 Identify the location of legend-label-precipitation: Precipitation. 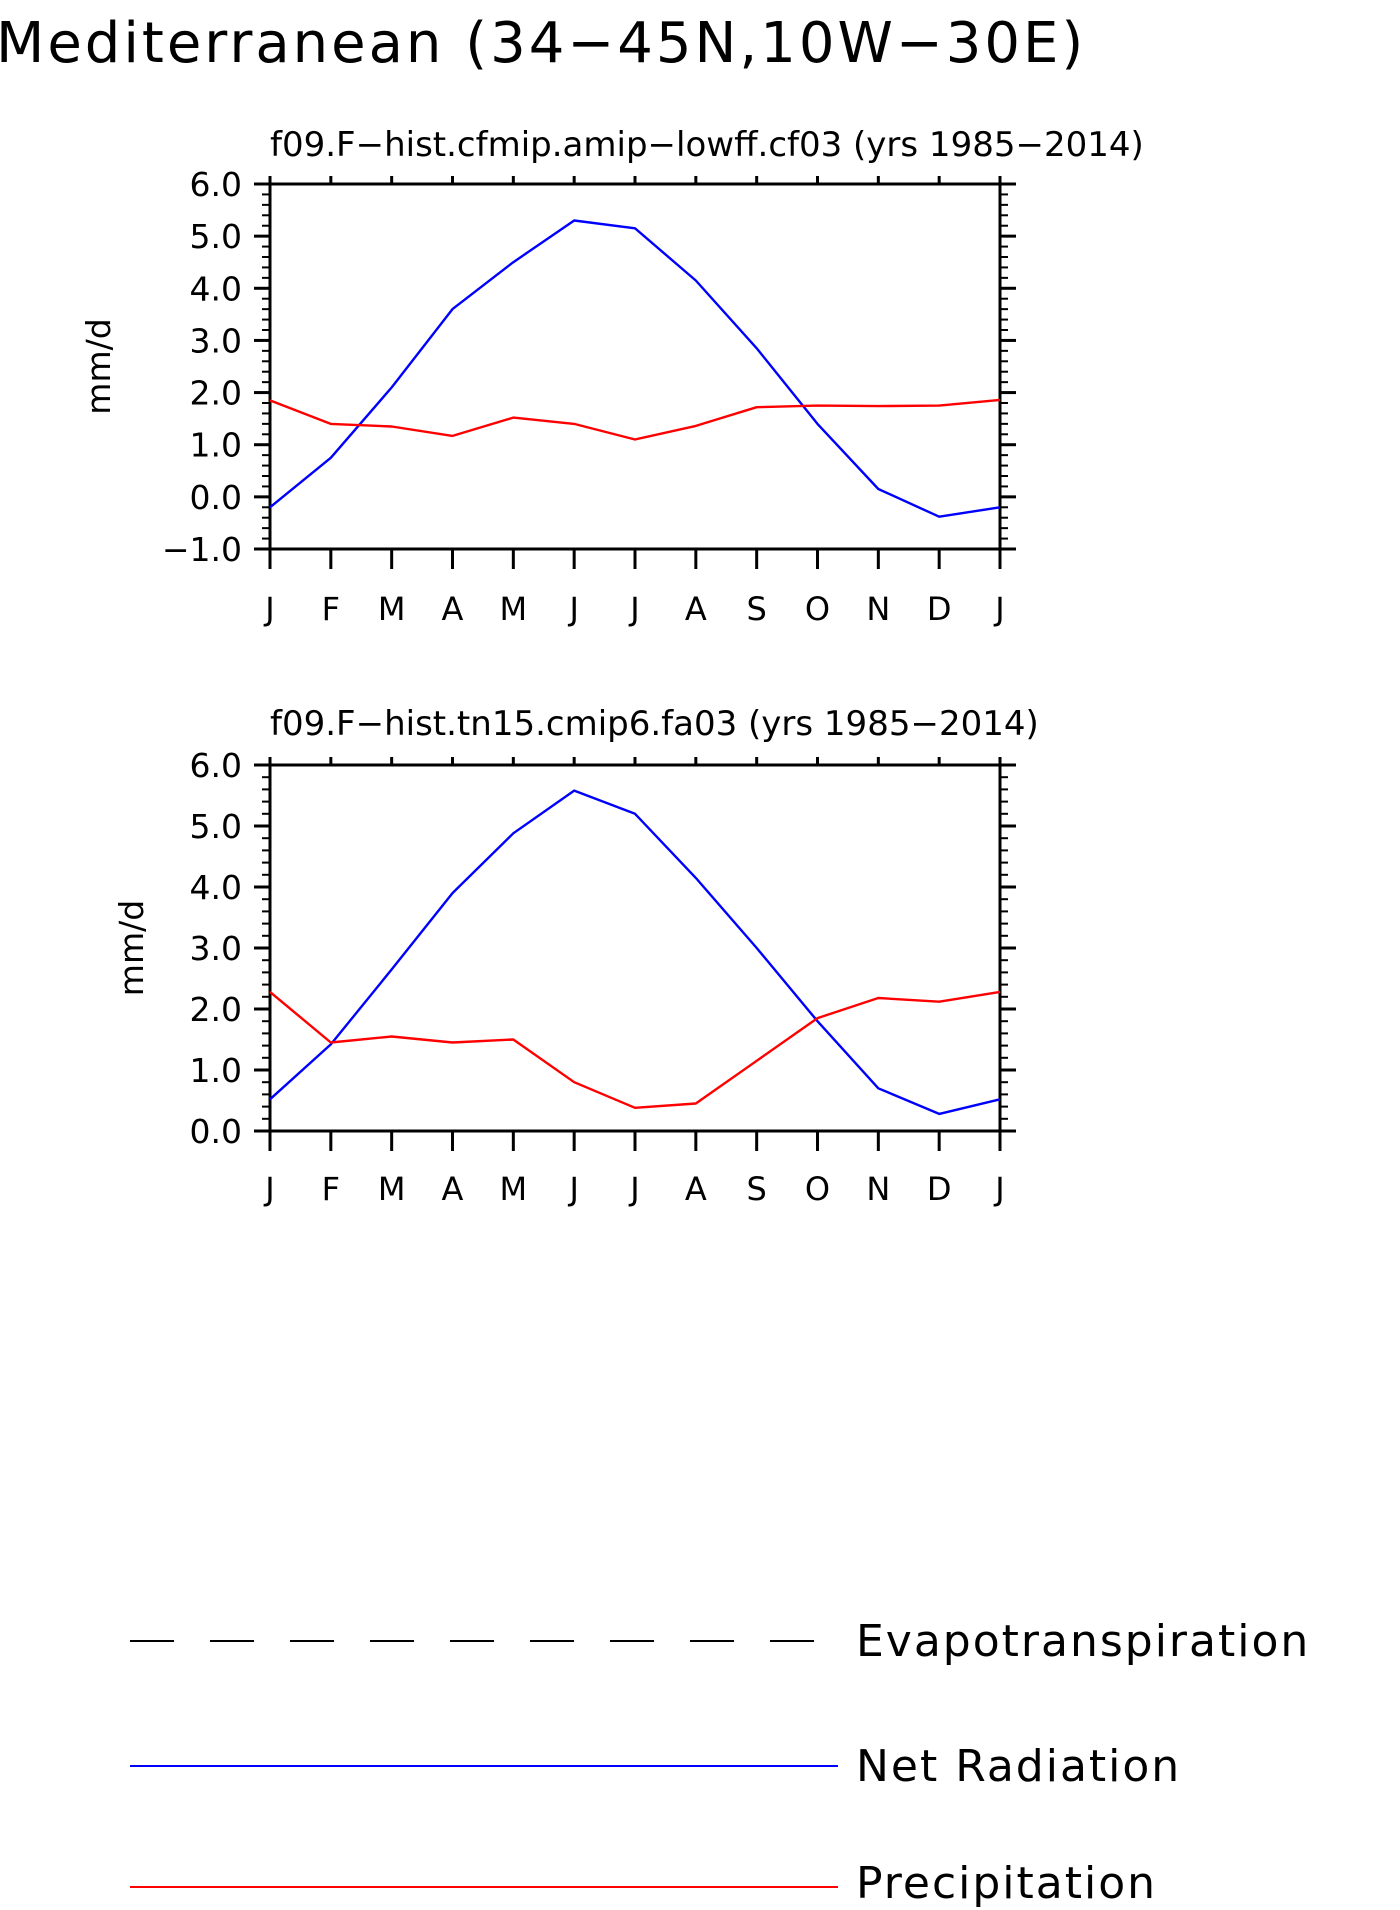
(1006, 1883).